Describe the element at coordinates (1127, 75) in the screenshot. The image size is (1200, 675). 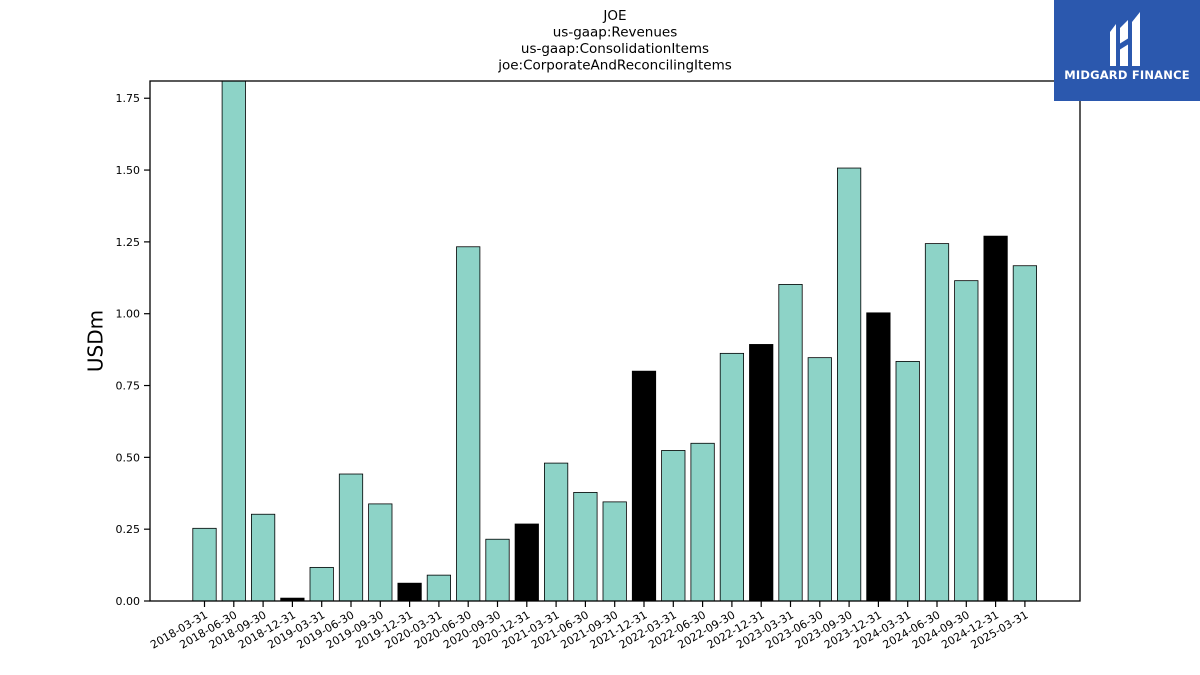
I see `logo-text: MIDGARD FINANCE` at that location.